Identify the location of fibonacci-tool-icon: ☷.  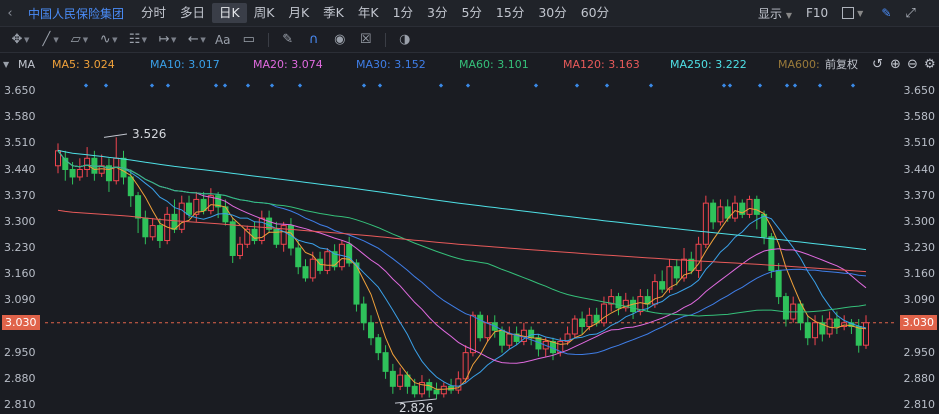
(134, 39).